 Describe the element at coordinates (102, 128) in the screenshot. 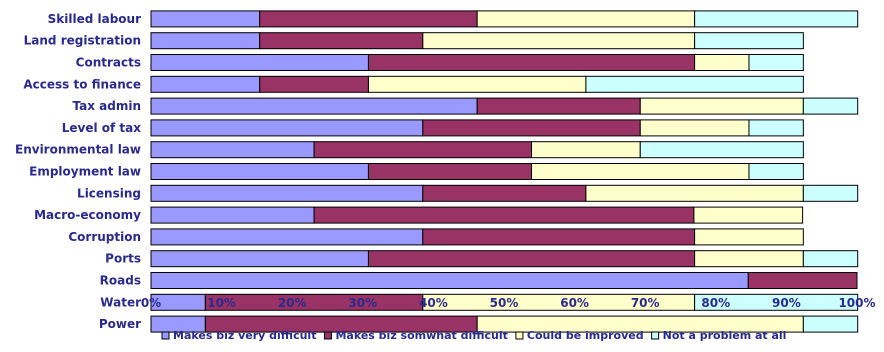

I see `category-label: Level of tax` at that location.